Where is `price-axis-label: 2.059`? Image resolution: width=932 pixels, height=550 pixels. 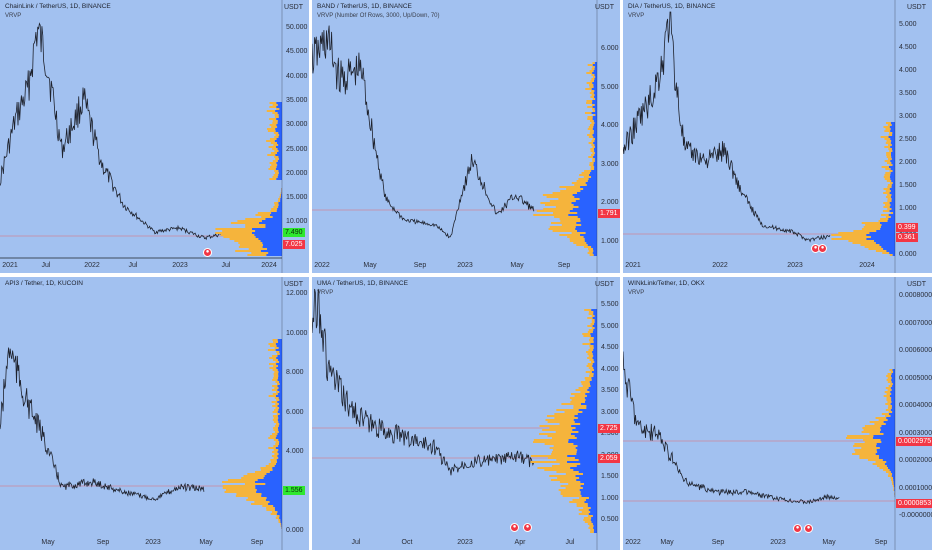 price-axis-label: 2.059 is located at coordinates (609, 458).